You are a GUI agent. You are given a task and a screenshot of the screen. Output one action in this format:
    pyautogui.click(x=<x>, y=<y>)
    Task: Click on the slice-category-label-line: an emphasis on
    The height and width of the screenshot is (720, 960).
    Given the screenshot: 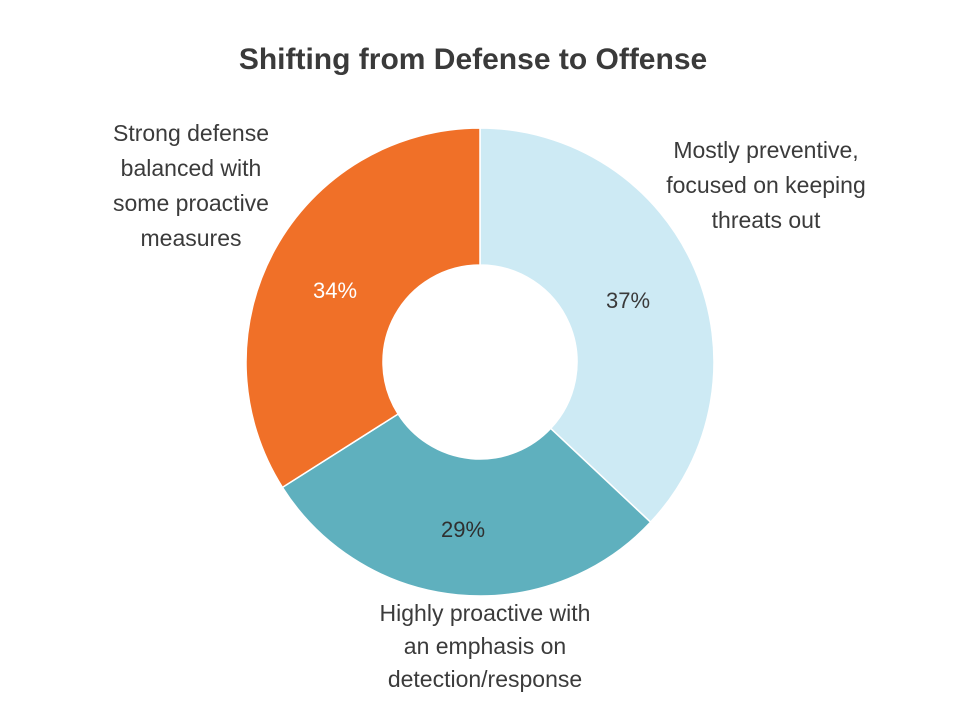 What is the action you would take?
    pyautogui.click(x=485, y=646)
    